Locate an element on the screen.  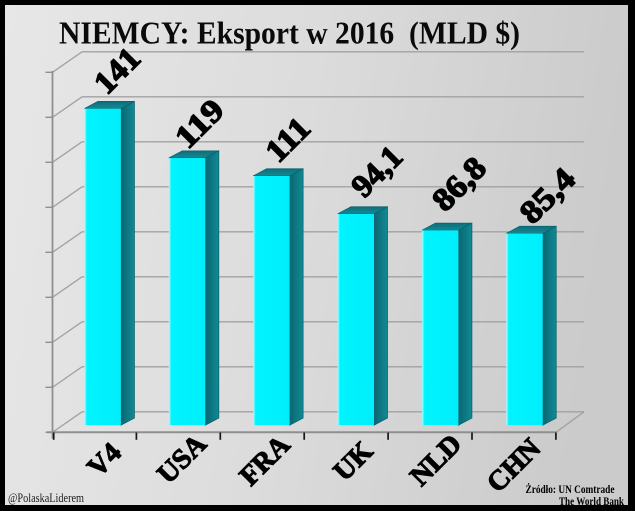
svg-text: Żródło: UN Comtrade is located at coordinates (570, 489).